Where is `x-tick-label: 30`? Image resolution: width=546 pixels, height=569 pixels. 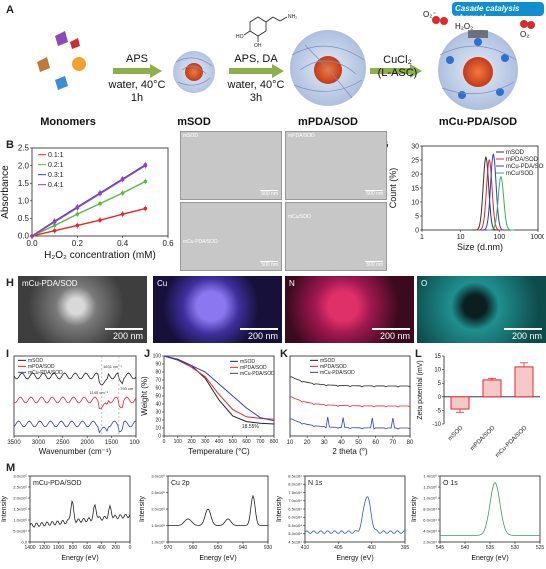 x-tick-label: 30 is located at coordinates (324, 443).